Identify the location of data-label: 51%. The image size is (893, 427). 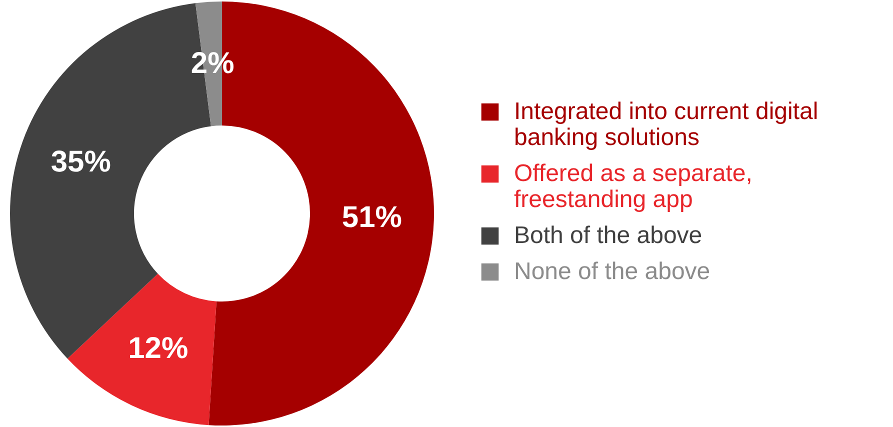
(372, 217).